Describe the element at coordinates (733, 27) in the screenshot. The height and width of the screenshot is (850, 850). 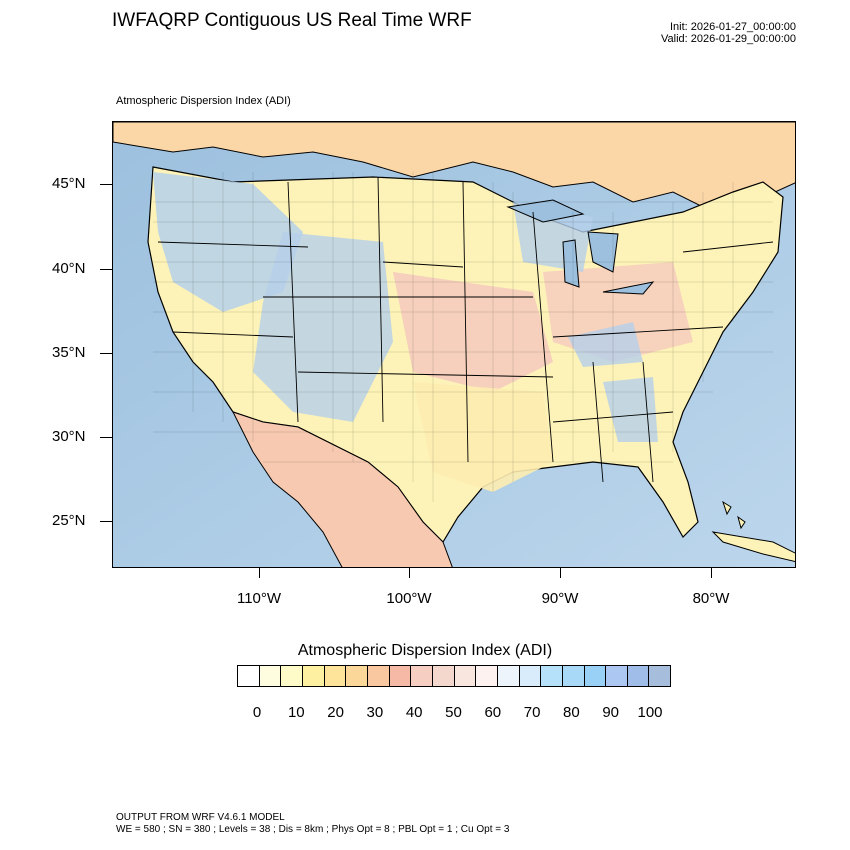
I see `init-time: Init: 2026-01-27_00:00:00` at that location.